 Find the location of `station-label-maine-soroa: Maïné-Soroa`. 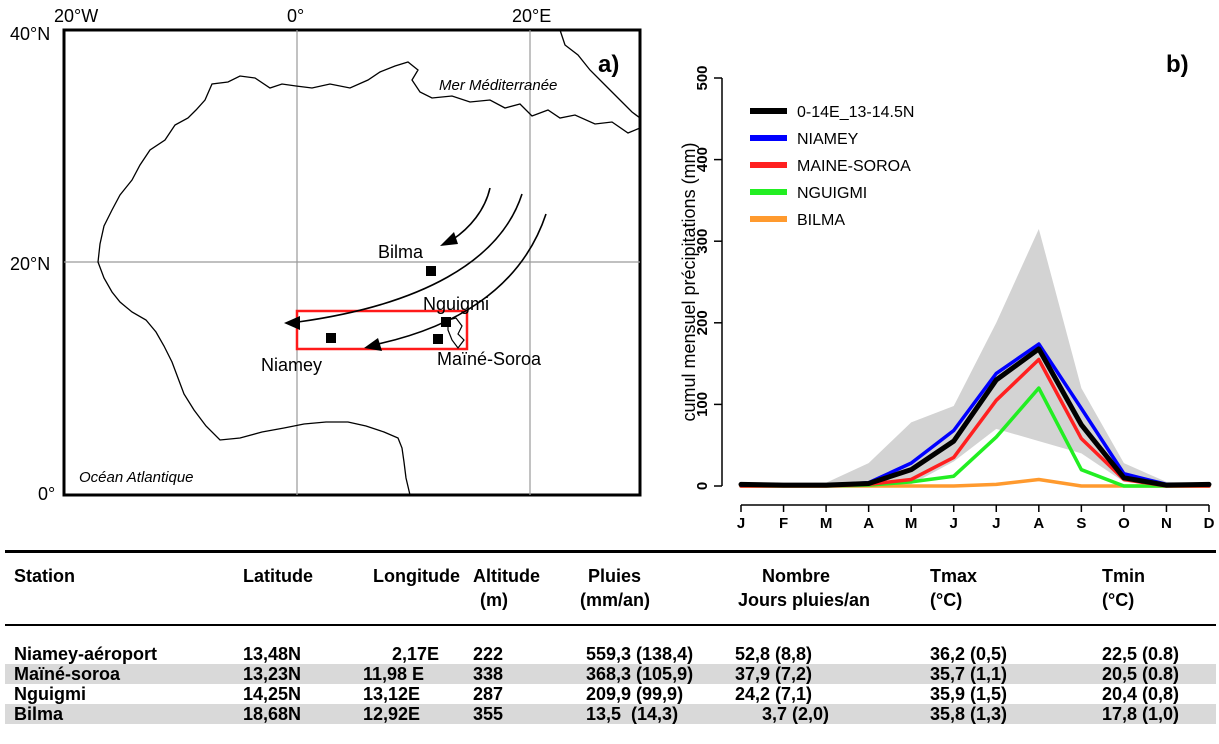

station-label-maine-soroa: Maïné-Soroa is located at coordinates (489, 359).